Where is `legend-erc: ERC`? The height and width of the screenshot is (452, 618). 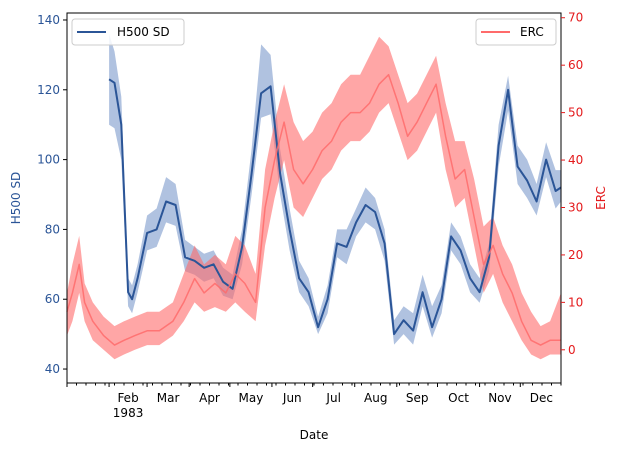 legend-erc: ERC is located at coordinates (516, 32).